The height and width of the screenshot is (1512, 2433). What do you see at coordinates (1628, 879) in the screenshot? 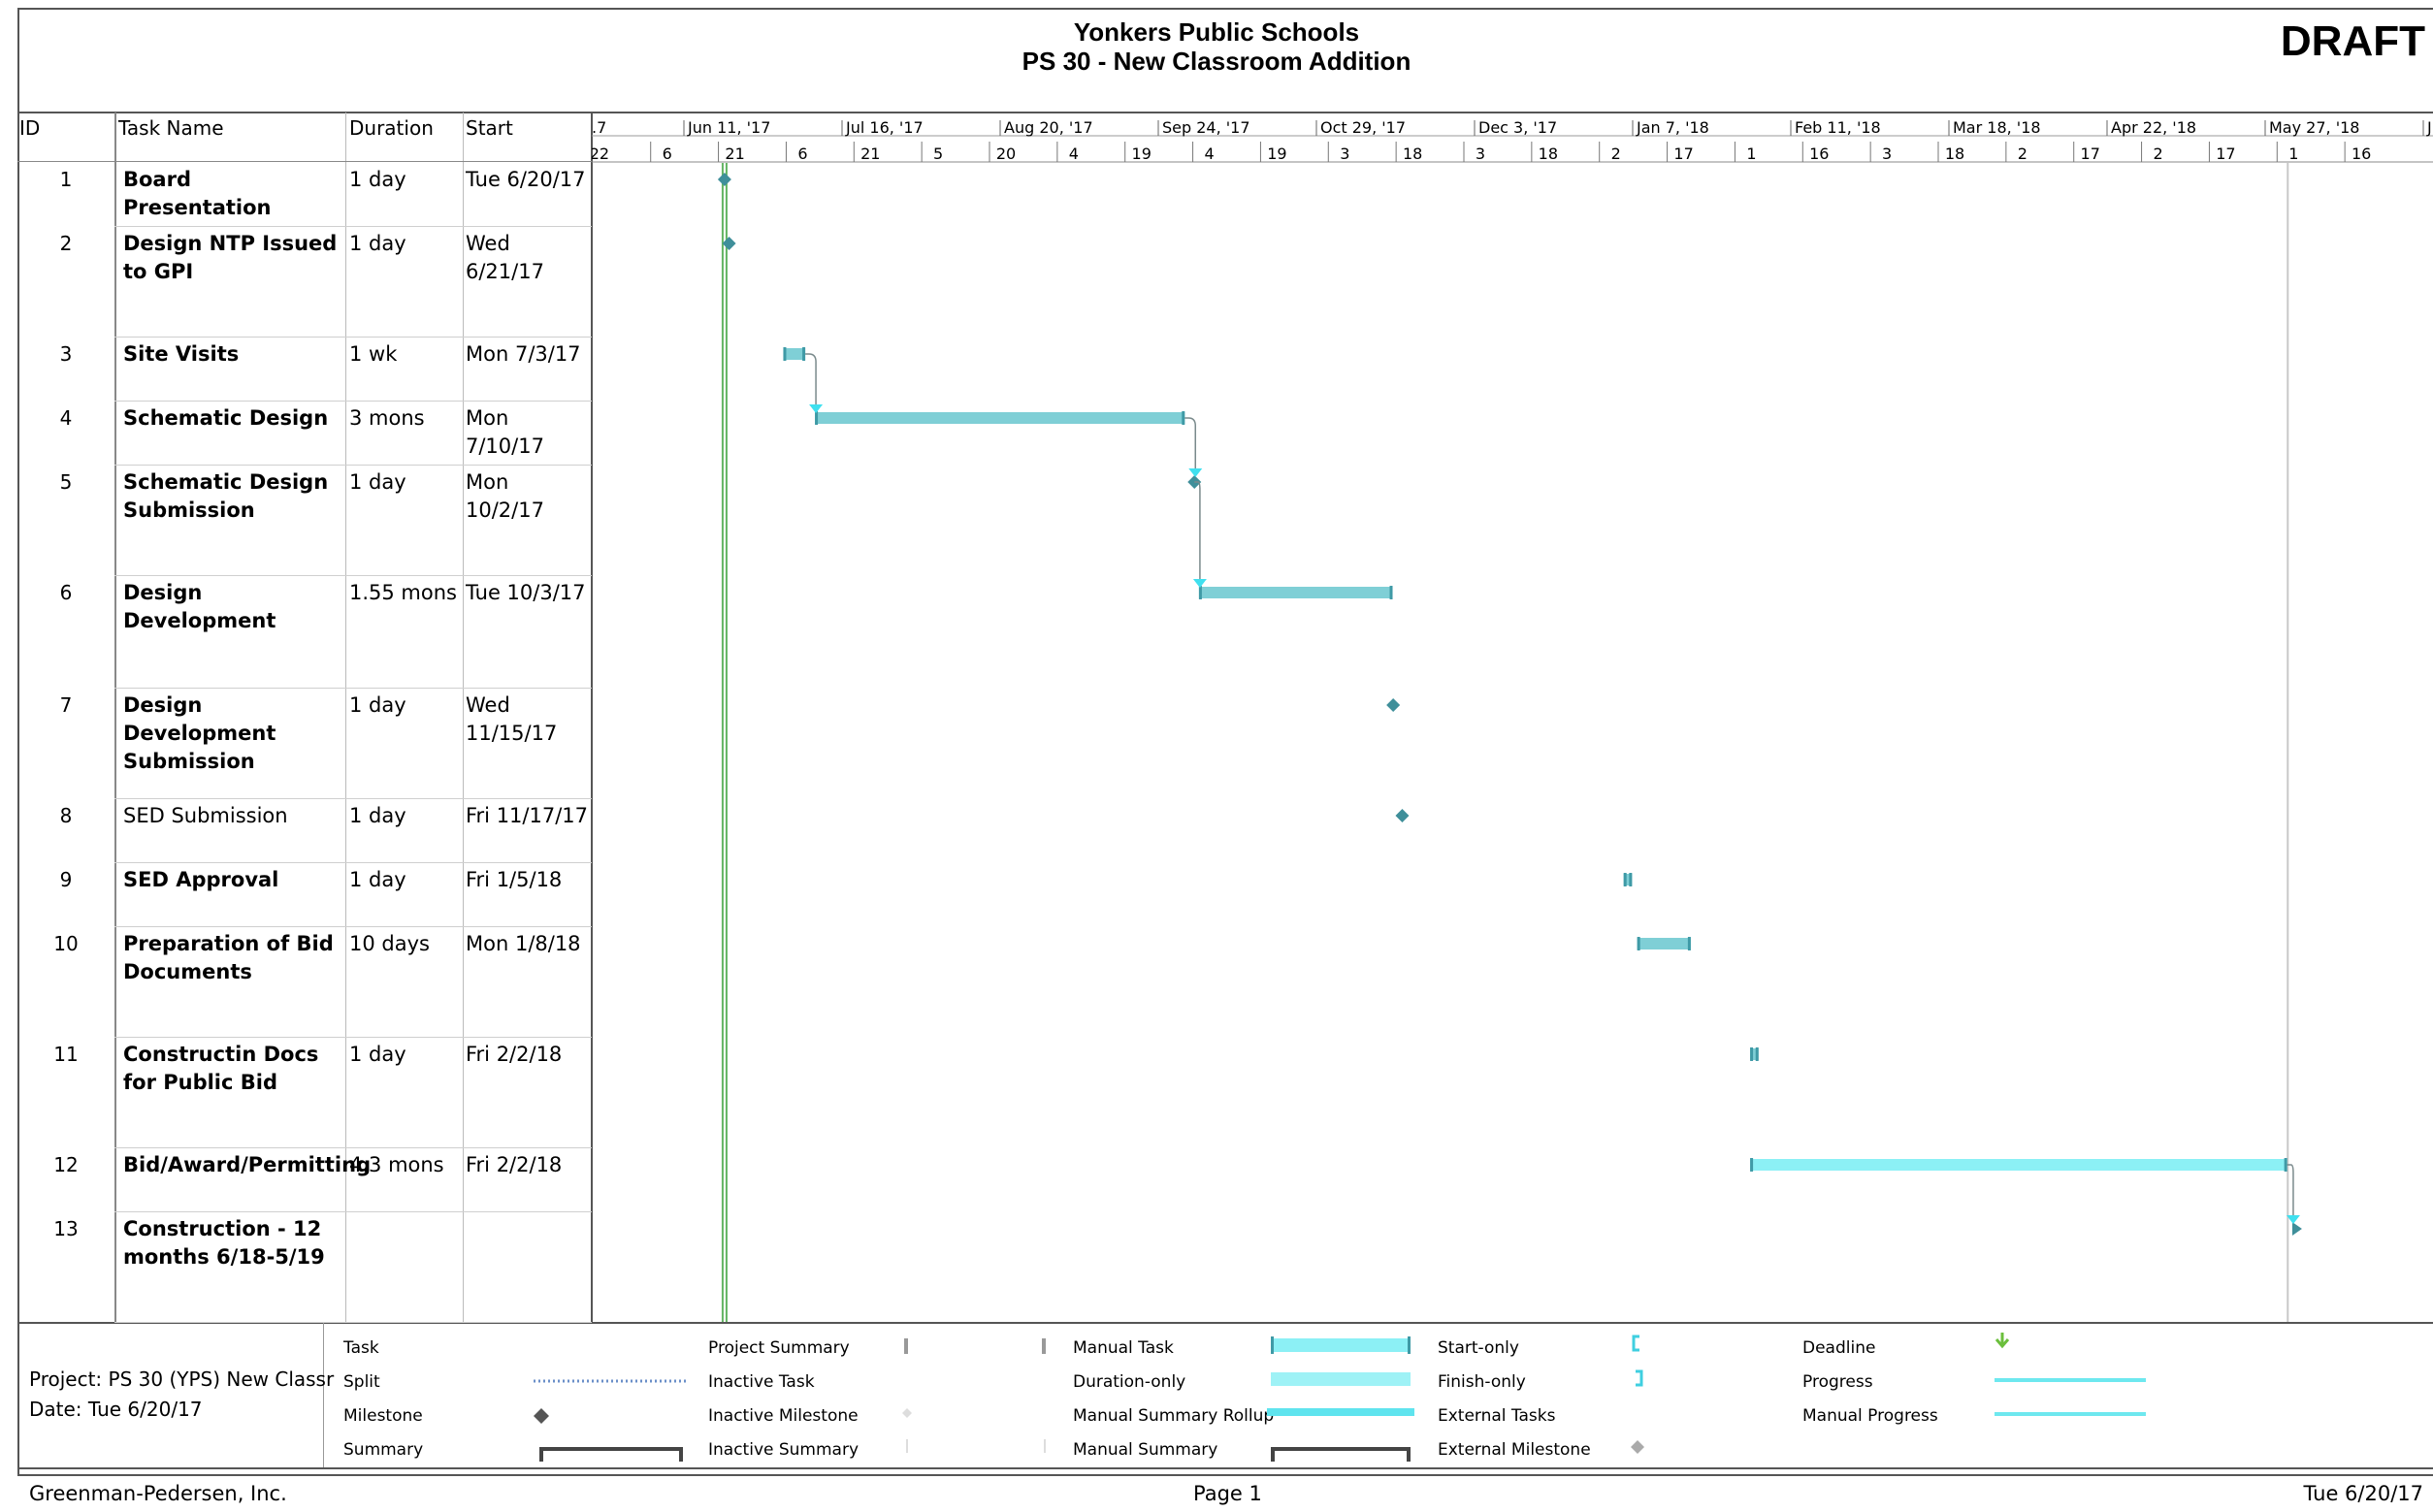
I see `task-bar` at bounding box center [1628, 879].